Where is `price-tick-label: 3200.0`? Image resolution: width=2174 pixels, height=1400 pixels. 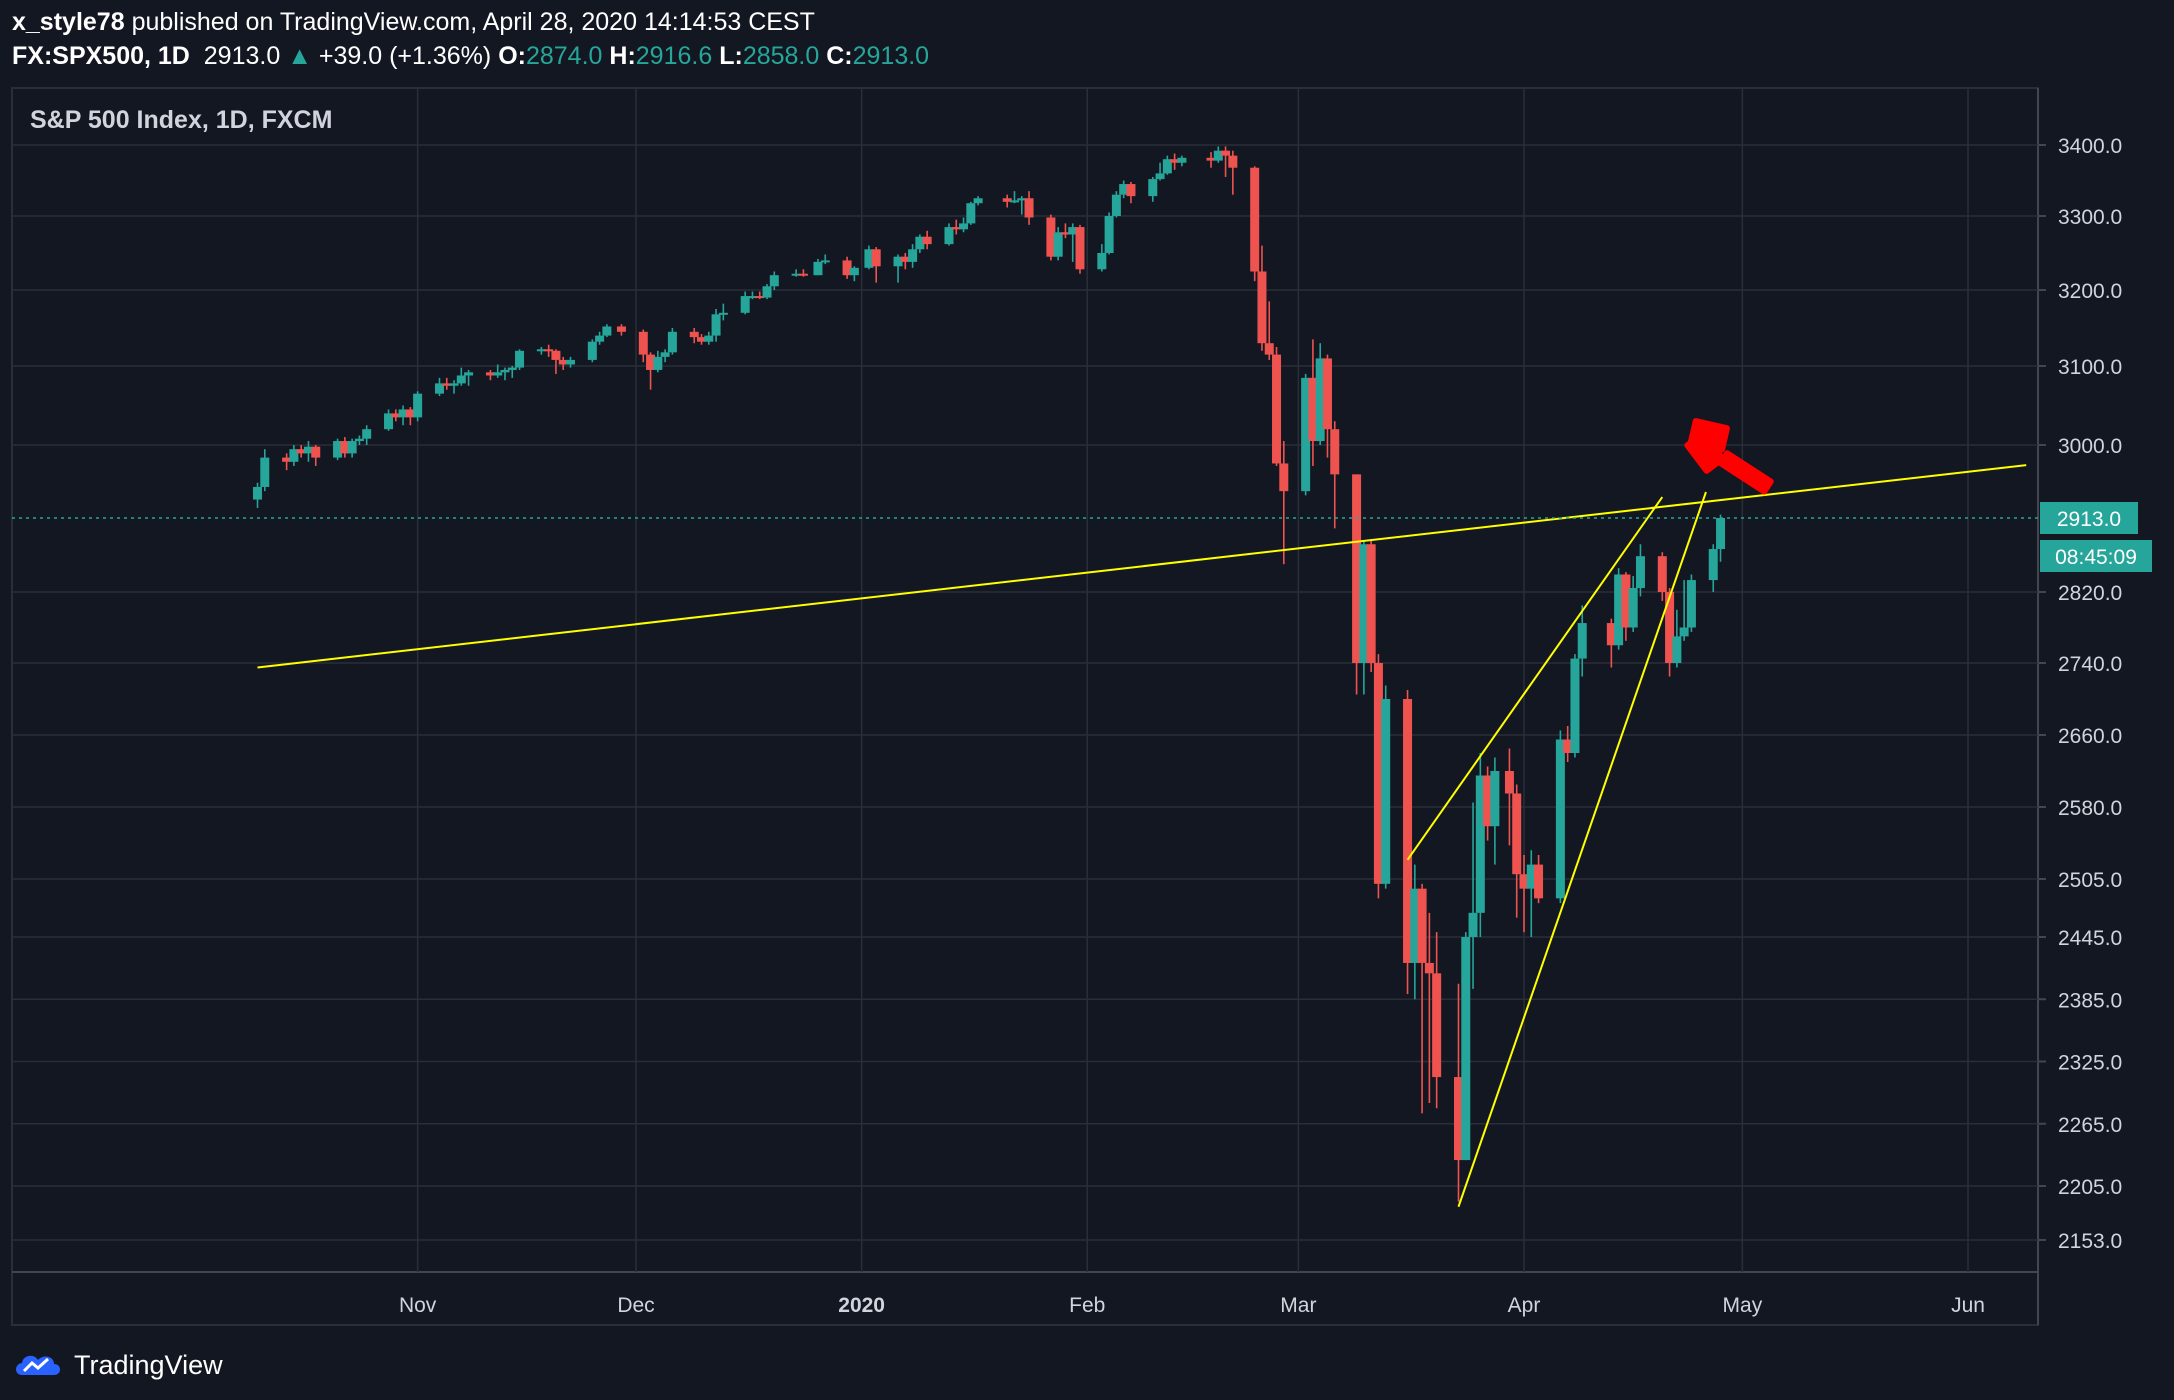 price-tick-label: 3200.0 is located at coordinates (2090, 291).